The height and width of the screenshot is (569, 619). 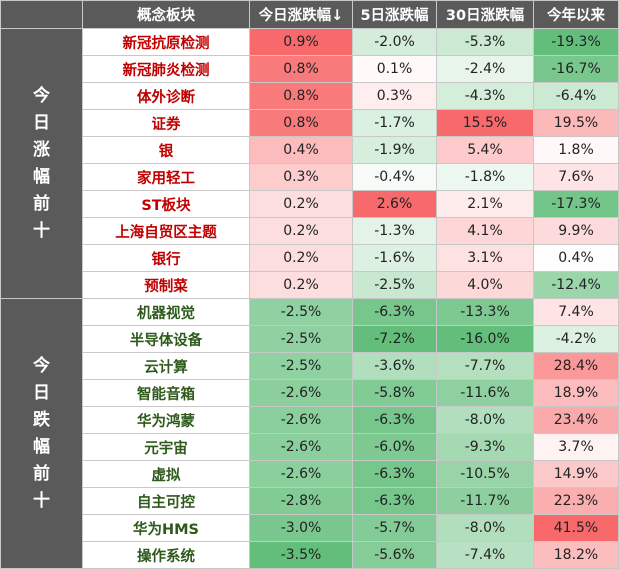 What do you see at coordinates (310, 96) in the screenshot?
I see `table-row: 体外诊断 0.8% 0.3% -4.3% -6.4%` at bounding box center [310, 96].